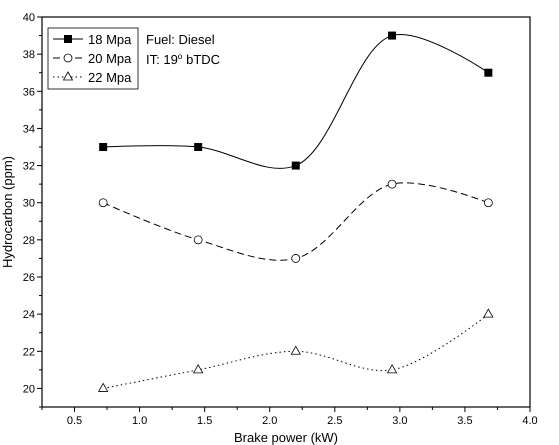 Image resolution: width=559 pixels, height=445 pixels. I want to click on x-tick-label: 1.5, so click(204, 421).